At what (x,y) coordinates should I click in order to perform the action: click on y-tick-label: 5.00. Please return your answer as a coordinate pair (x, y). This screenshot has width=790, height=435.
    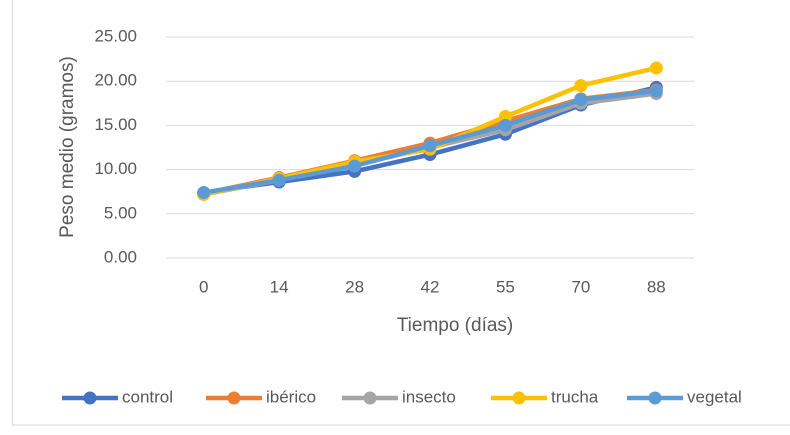
    Looking at the image, I should click on (120, 212).